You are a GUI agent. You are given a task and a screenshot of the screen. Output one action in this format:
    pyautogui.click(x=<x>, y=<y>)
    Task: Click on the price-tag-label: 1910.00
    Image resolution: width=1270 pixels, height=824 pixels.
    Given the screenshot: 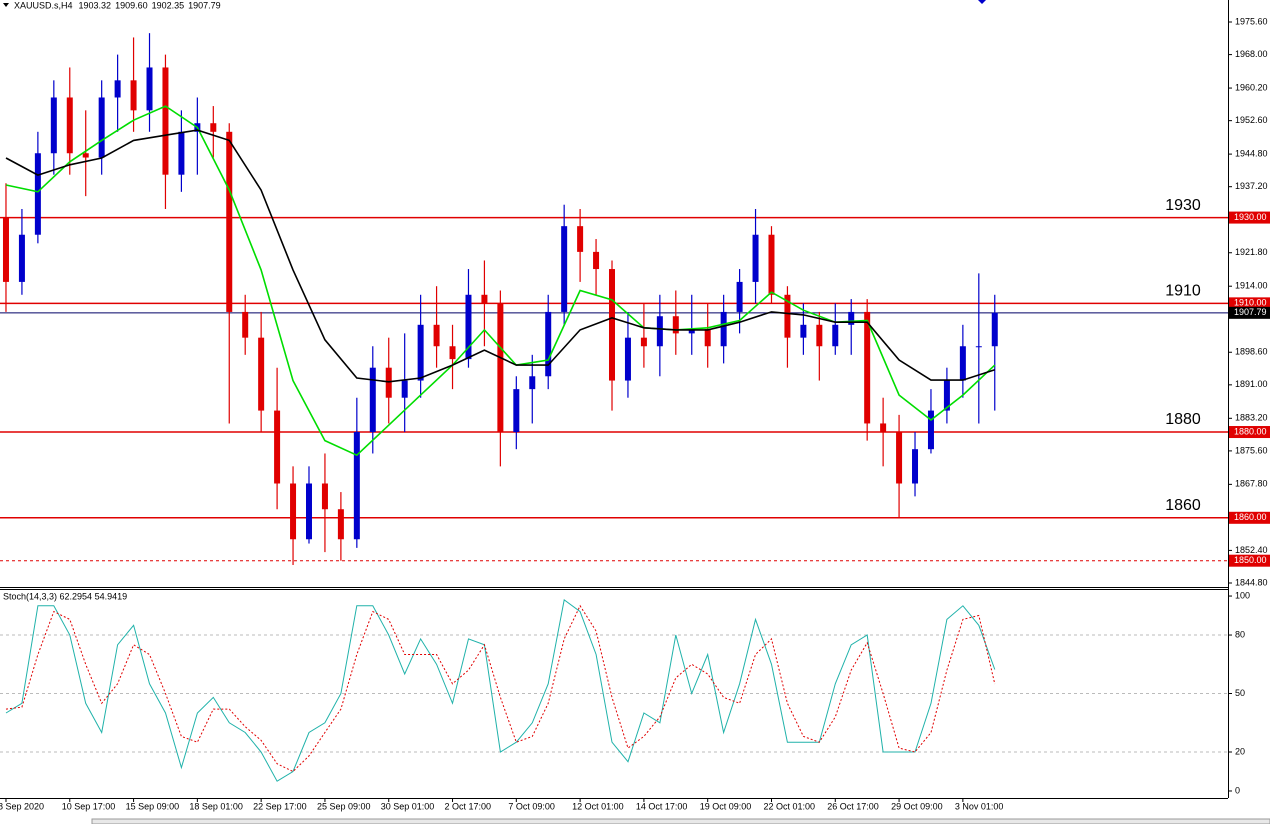 What is the action you would take?
    pyautogui.click(x=1250, y=303)
    